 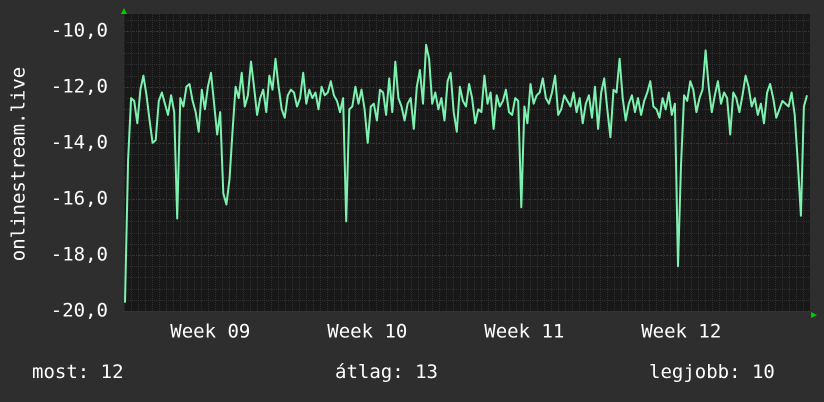 I want to click on y-axis-arrow-icon, so click(x=124, y=11).